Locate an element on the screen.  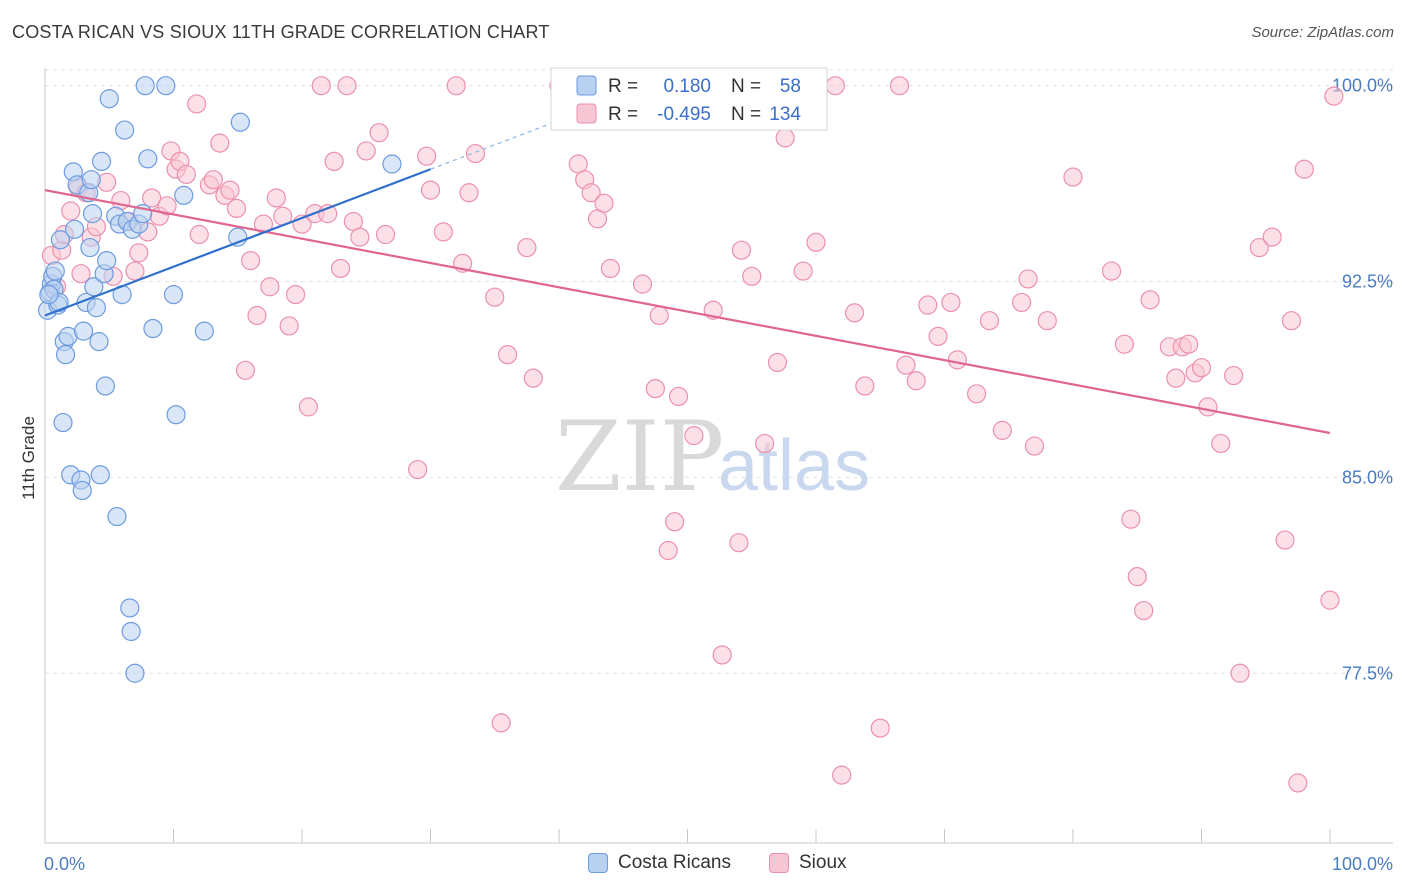
stats-legend: R = 0.180 N = 58 R = -0.495 N = 134 is located at coordinates (689, 99).